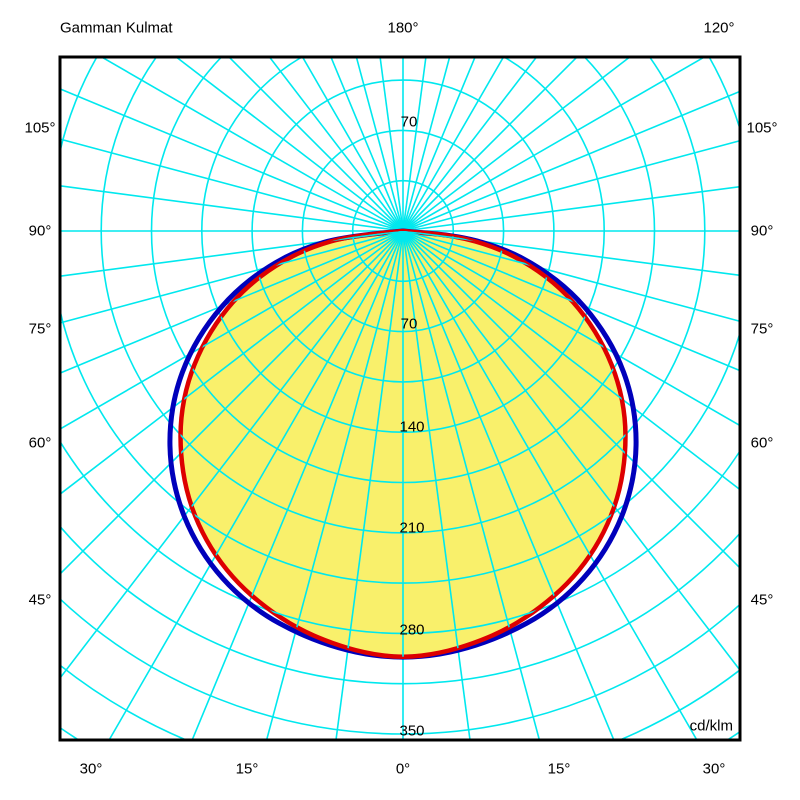 This screenshot has height=800, width=800. Describe the element at coordinates (116, 28) in the screenshot. I see `chart-title: Gamman Kulmat` at that location.